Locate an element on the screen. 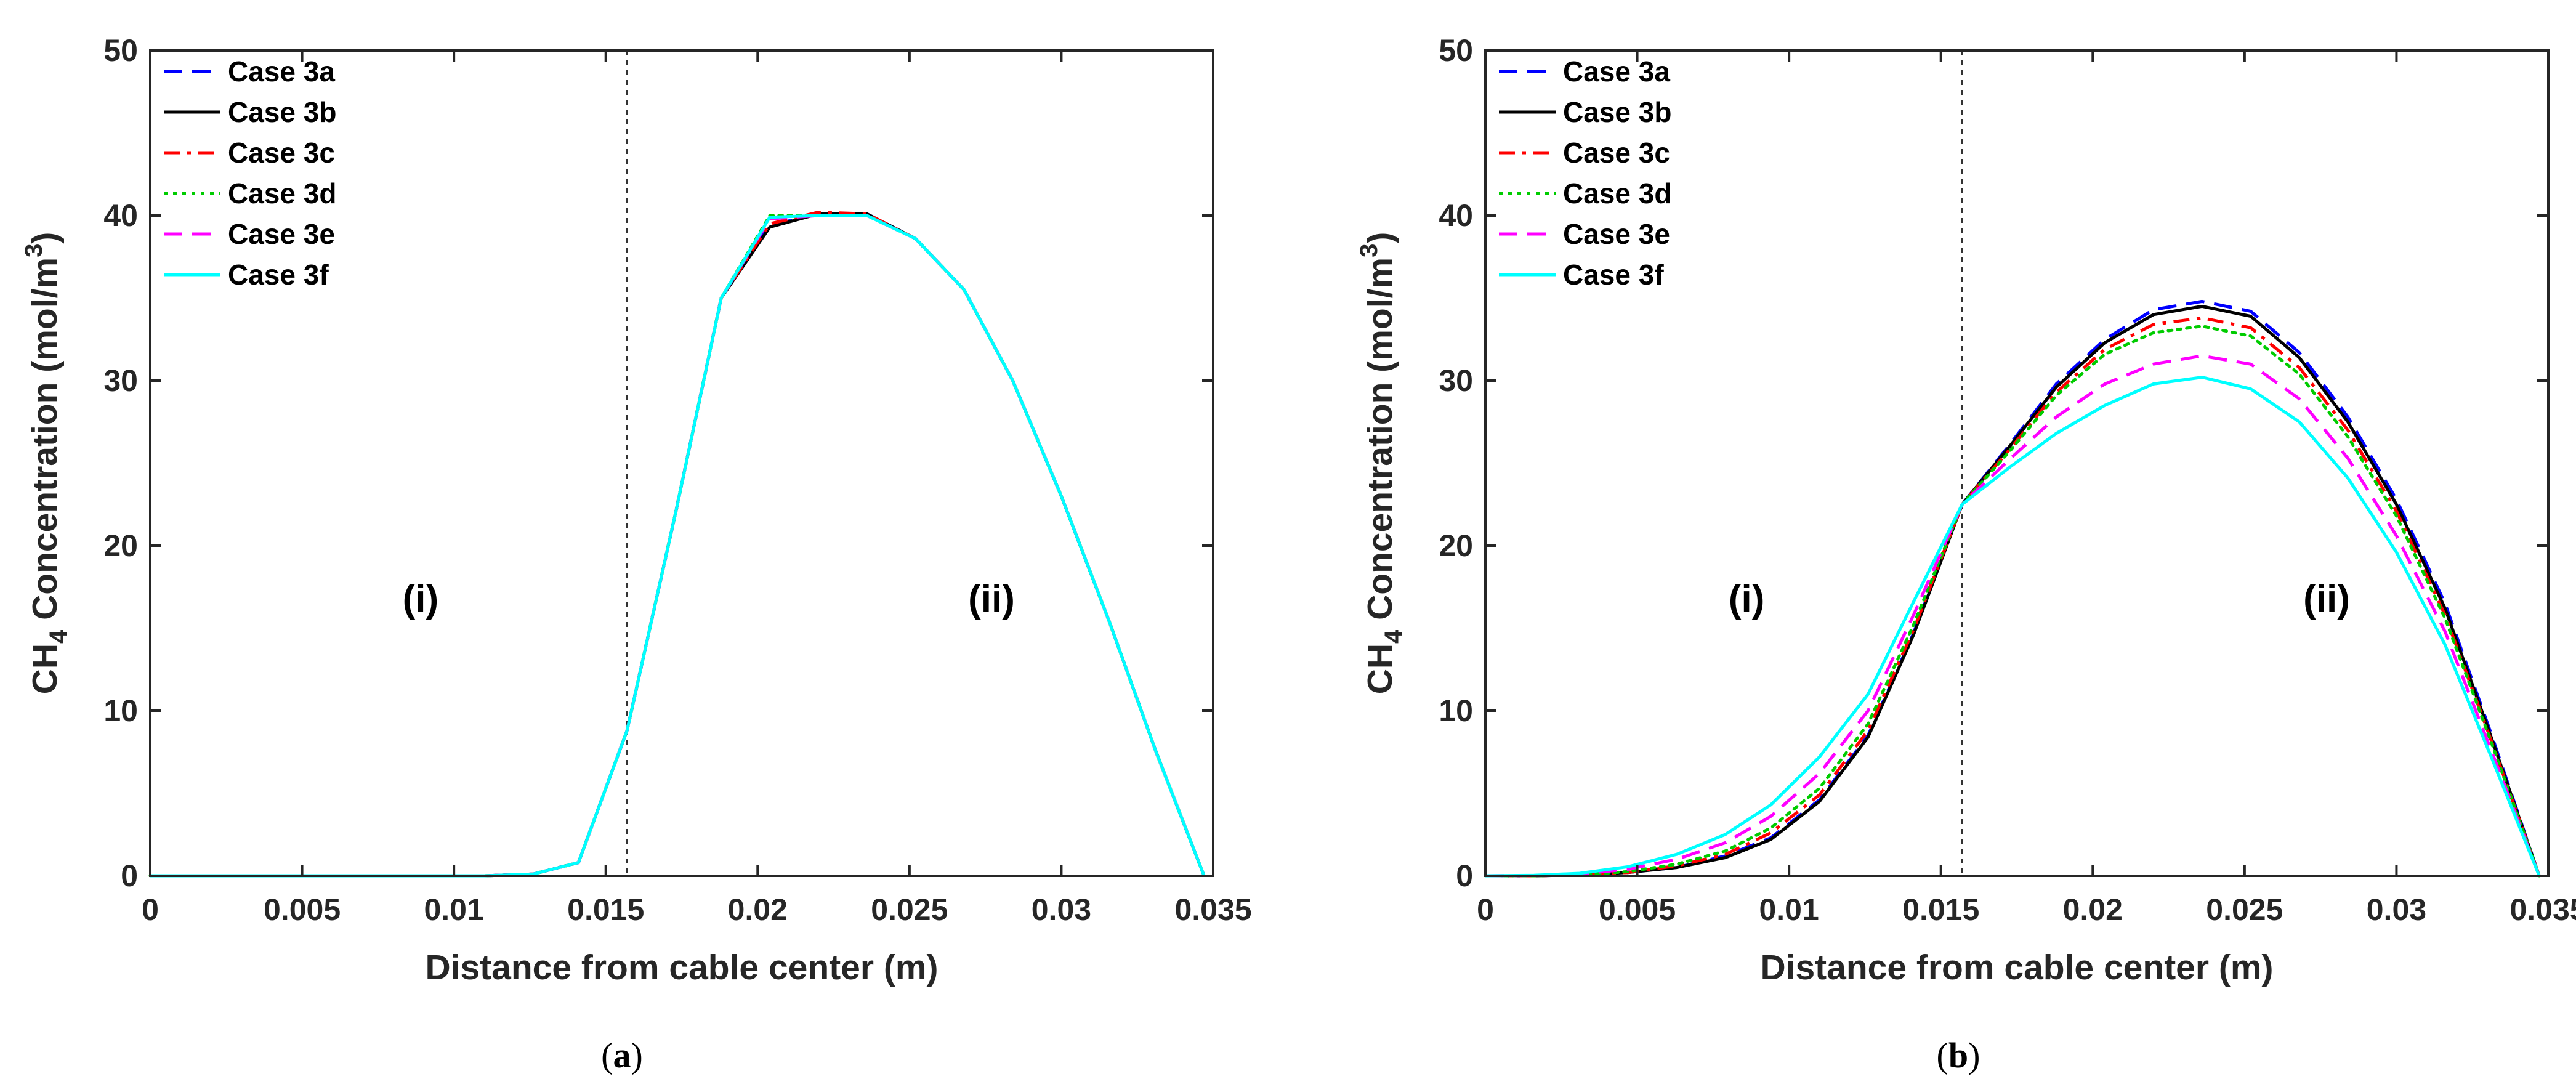  panel-caption-a: (a) is located at coordinates (622, 1055).